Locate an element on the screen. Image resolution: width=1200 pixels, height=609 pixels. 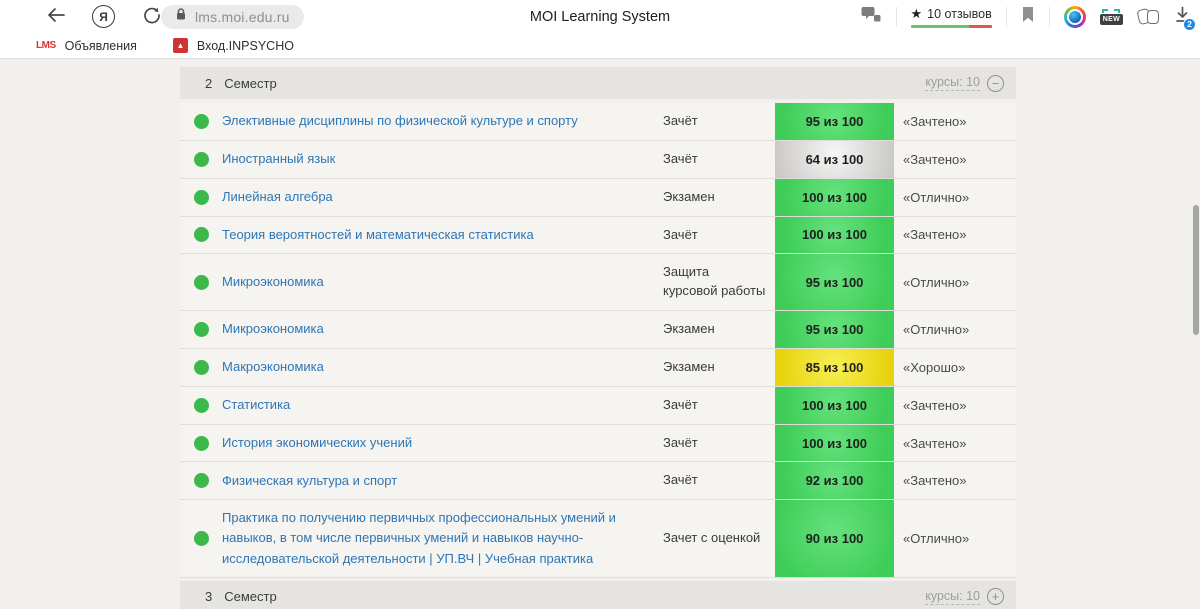
new-extension-icon: NEW is located at coordinates (1111, 16).